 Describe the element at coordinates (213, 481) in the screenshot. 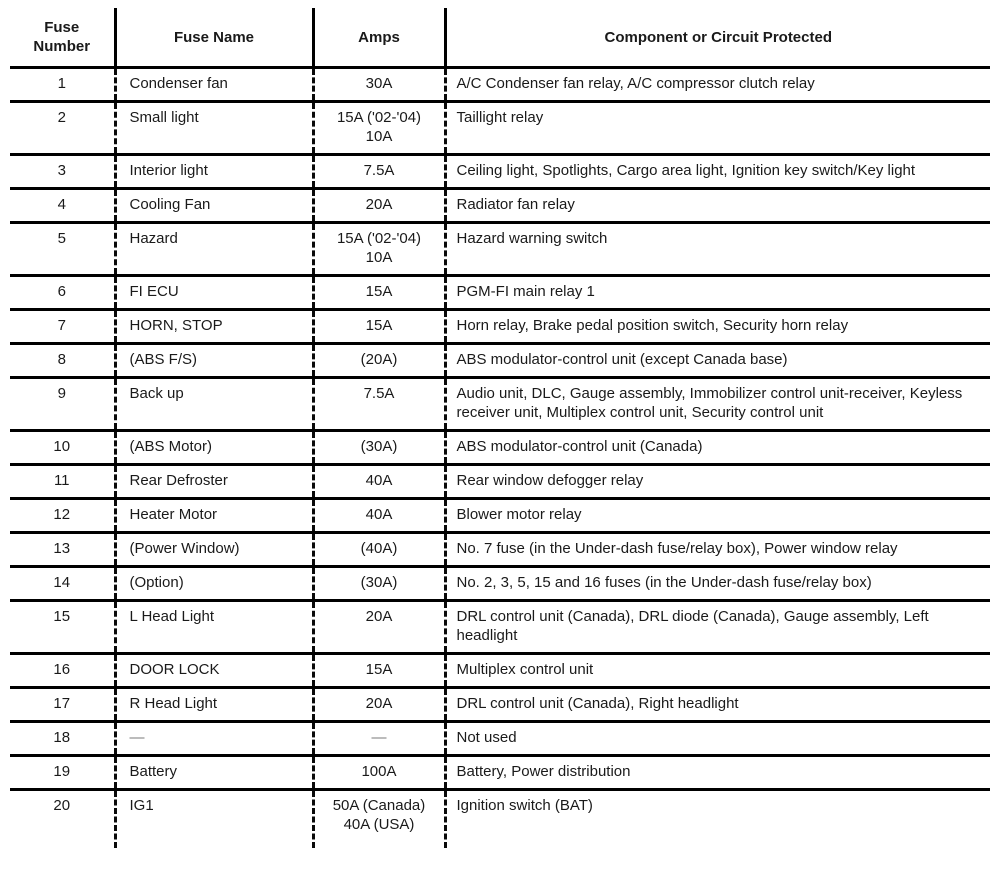

I see `fuse-name-cell: Rear Defroster` at that location.